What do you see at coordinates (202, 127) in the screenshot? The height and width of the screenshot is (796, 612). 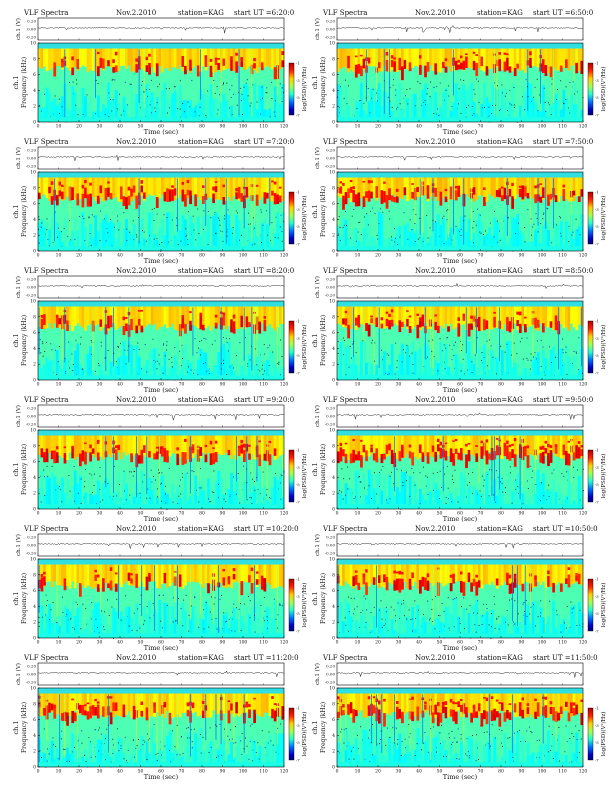 I see `x-tick-label: 80` at bounding box center [202, 127].